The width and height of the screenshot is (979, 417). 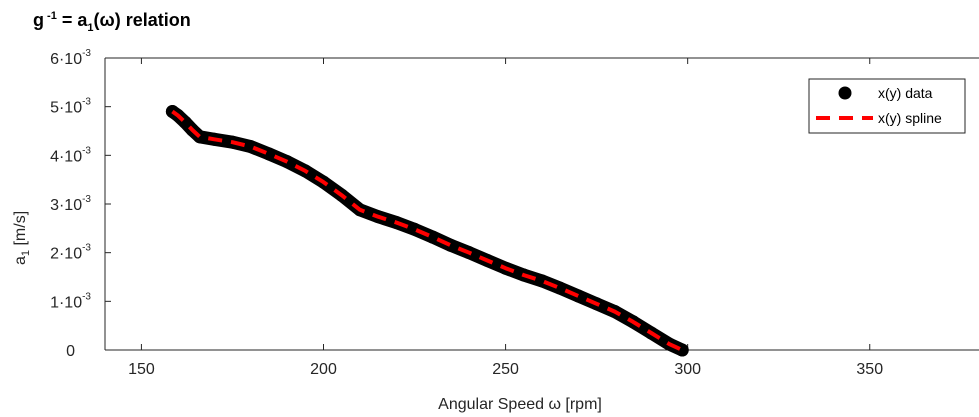 What do you see at coordinates (910, 118) in the screenshot?
I see `legend-label-spline: x(y) spline` at bounding box center [910, 118].